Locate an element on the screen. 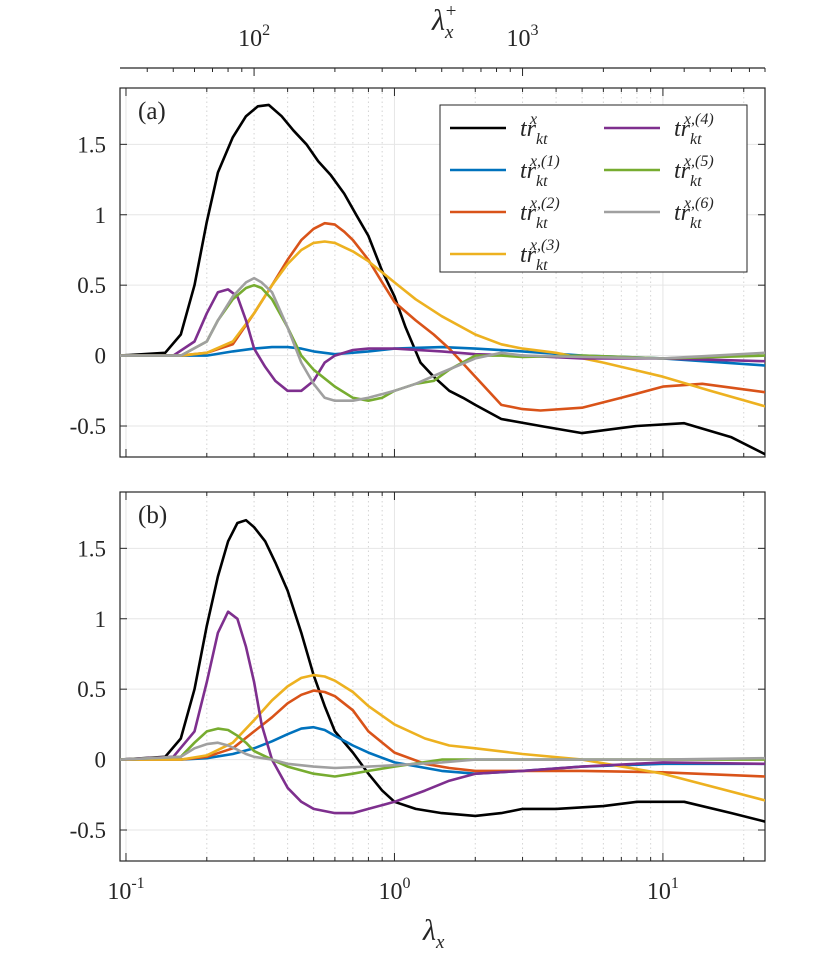 Image resolution: width=830 pixels, height=953 pixels. legend-superscript: x,(4) is located at coordinates (698, 119).